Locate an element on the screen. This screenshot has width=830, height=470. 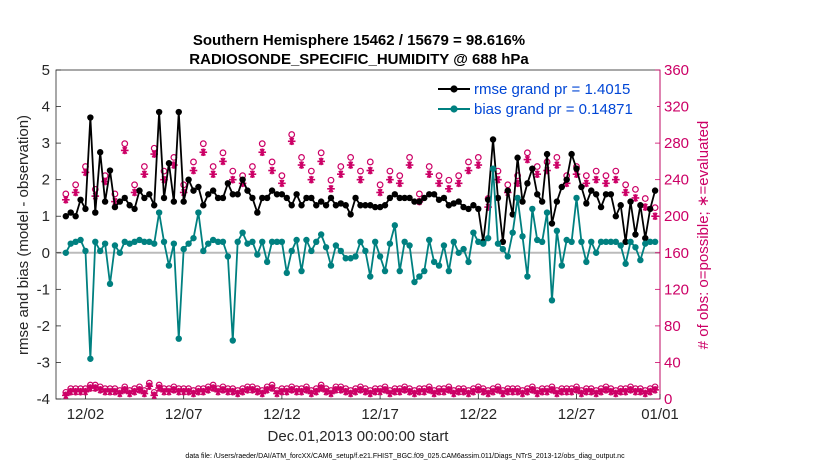
x-tick-label: 01/01 is located at coordinates (660, 414).